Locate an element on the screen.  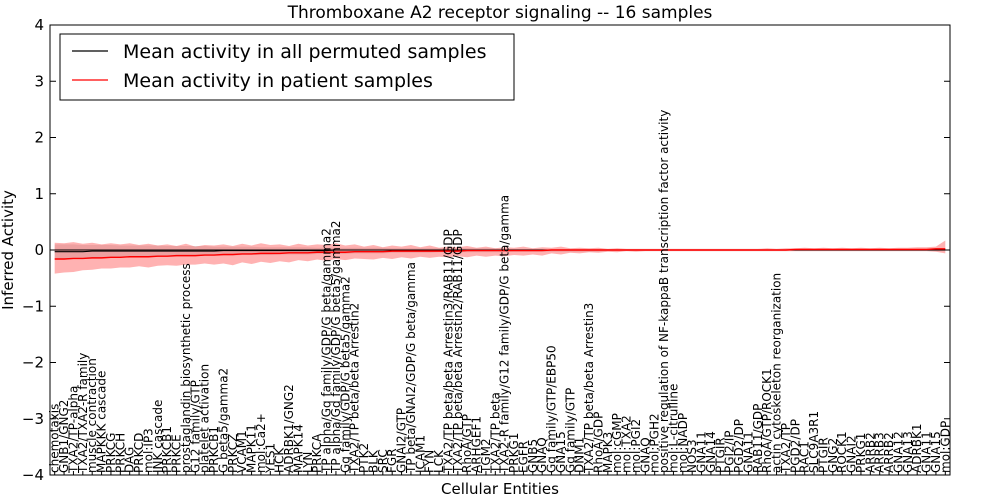
y-tick-label: 2 is located at coordinates (39, 138).